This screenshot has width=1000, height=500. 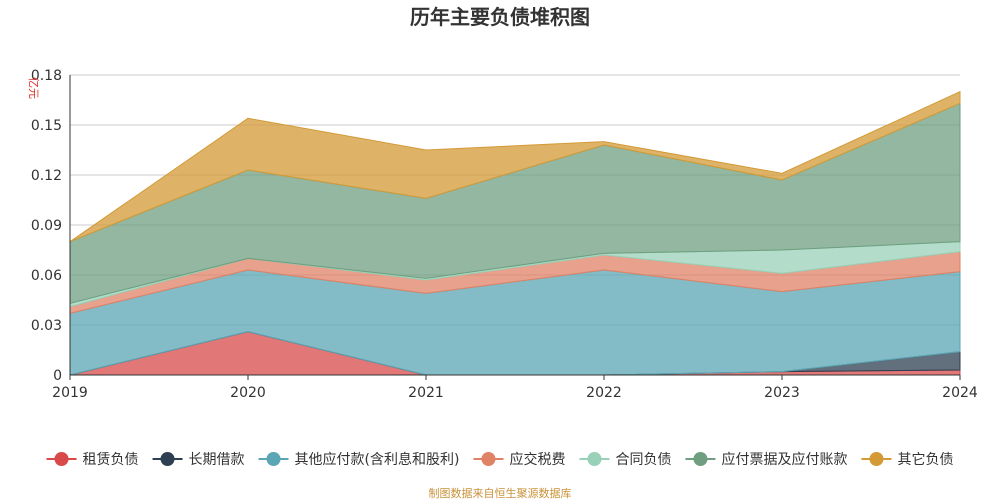 What do you see at coordinates (426, 393) in the screenshot?
I see `x-tick-label: 2021` at bounding box center [426, 393].